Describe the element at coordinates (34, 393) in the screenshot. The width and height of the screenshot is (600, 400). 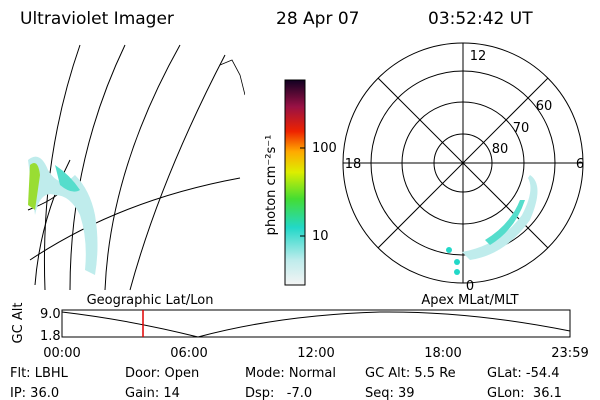
I see `footer-field: IP: 36.0` at that location.